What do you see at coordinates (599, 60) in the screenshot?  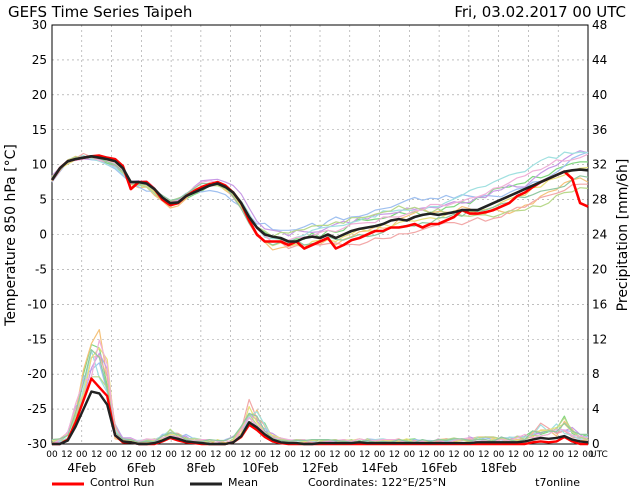 I see `right-tick-label: 44` at bounding box center [599, 60].